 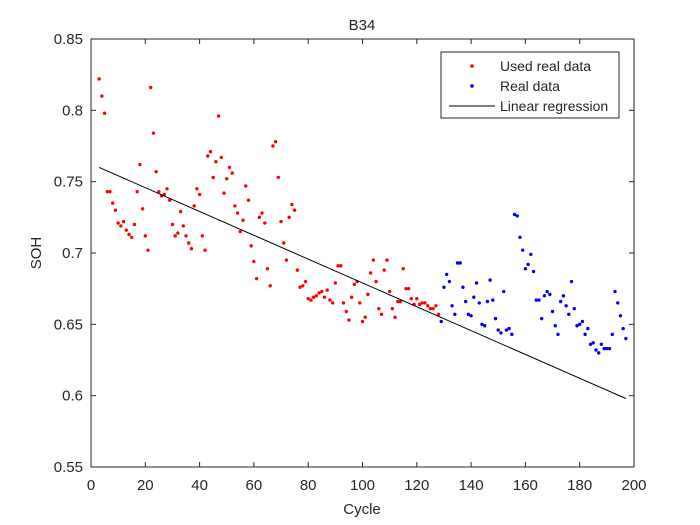 I want to click on x-tick-label: 180, so click(x=579, y=485).